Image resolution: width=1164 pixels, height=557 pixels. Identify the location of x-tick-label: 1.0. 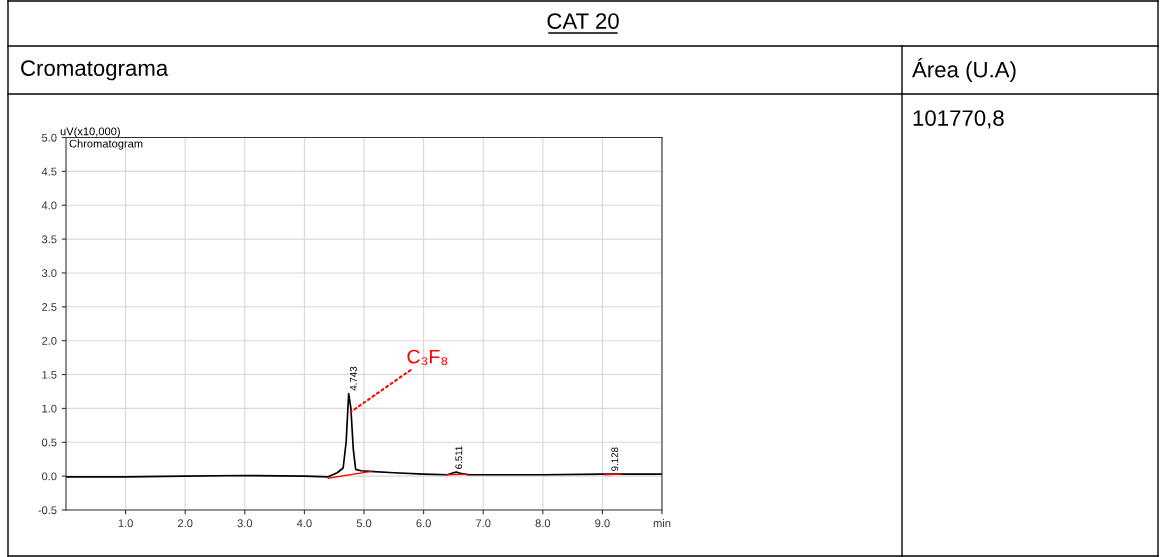
(125, 523).